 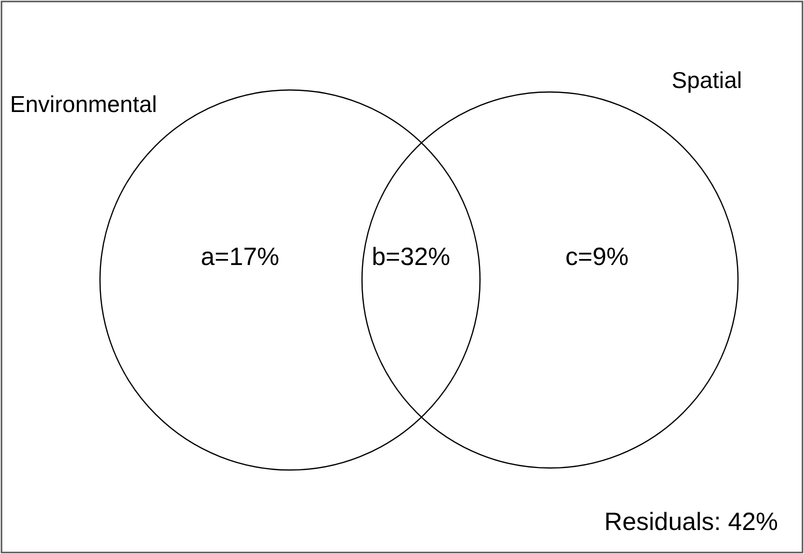 I want to click on data-label: c=9%, so click(x=597, y=257).